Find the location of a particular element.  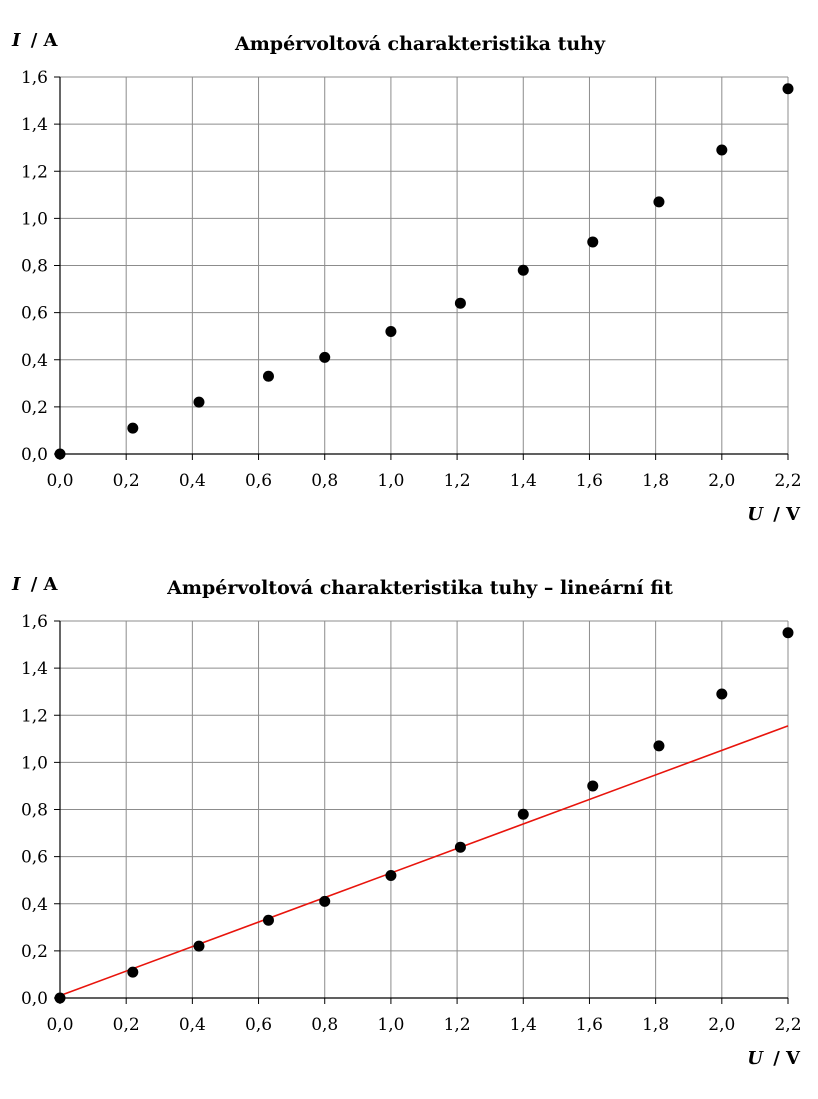

chart-1-title: Ampérvoltová charakteristika tuhy is located at coordinates (420, 44).